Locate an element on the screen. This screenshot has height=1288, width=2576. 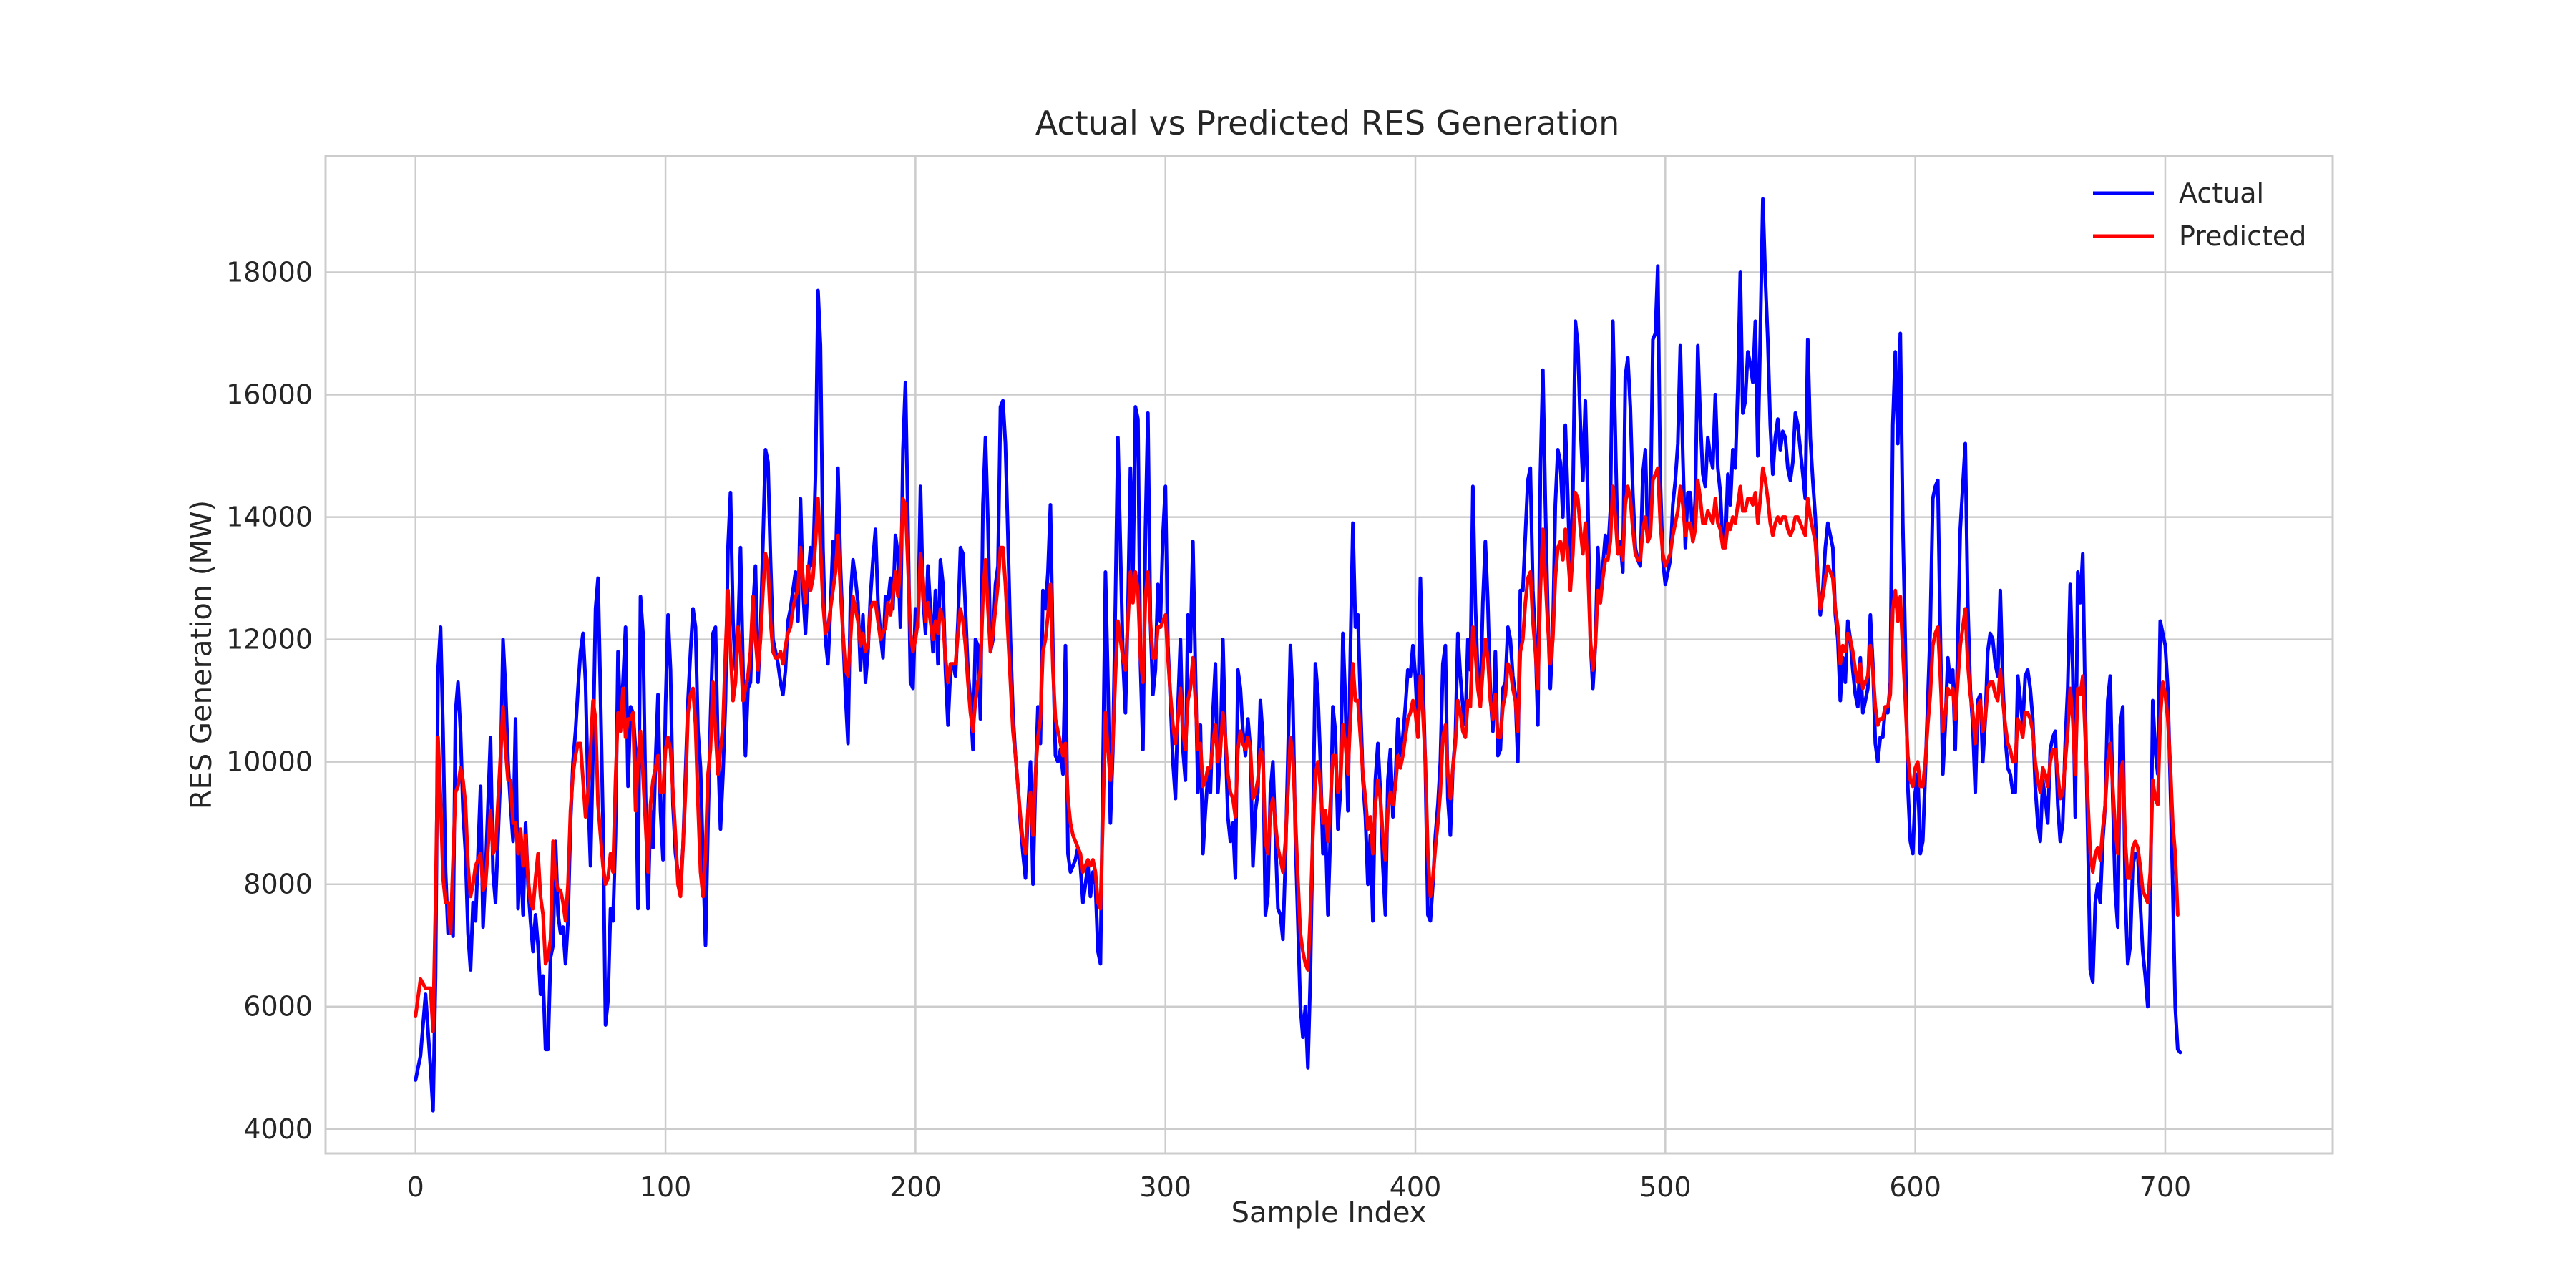
legend: Actual Predicted is located at coordinates (2199, 214).